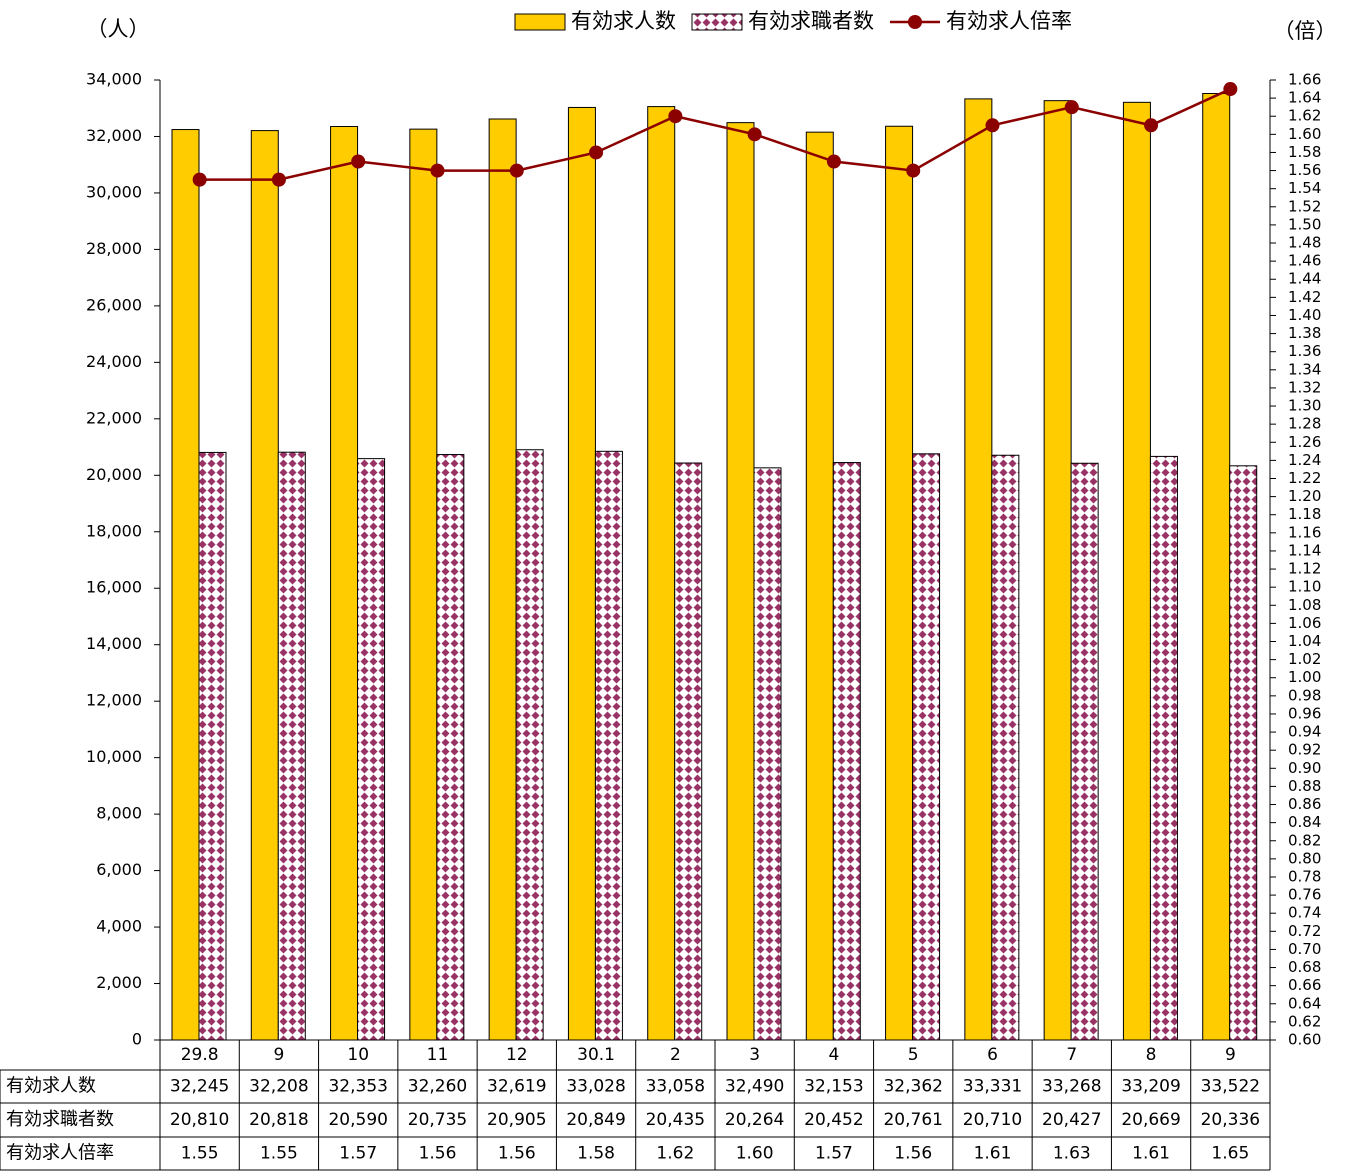  Describe the element at coordinates (357, 1087) in the screenshot. I see `table-value: 32,353` at that location.